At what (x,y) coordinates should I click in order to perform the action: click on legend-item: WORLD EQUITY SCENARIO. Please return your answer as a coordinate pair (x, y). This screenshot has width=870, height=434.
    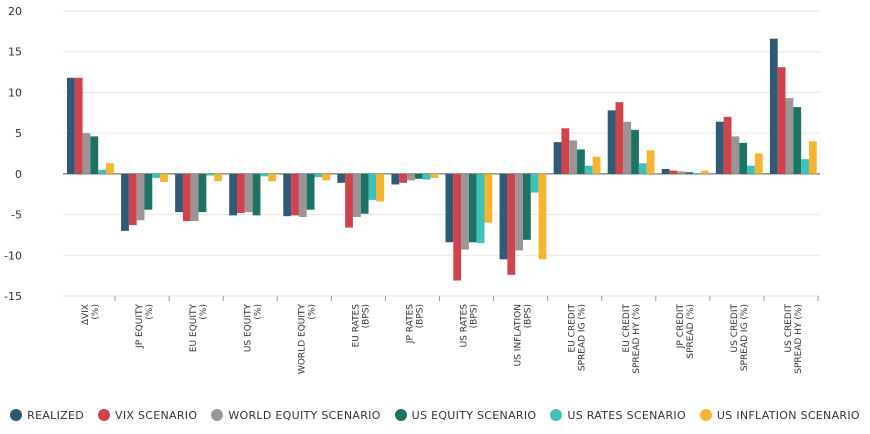
    Looking at the image, I should click on (295, 415).